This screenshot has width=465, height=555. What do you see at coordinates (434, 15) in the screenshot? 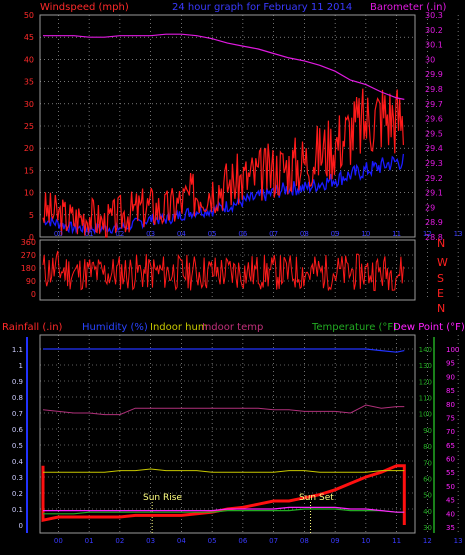
I see `baro-y-tick-label: 30.3` at bounding box center [434, 15].